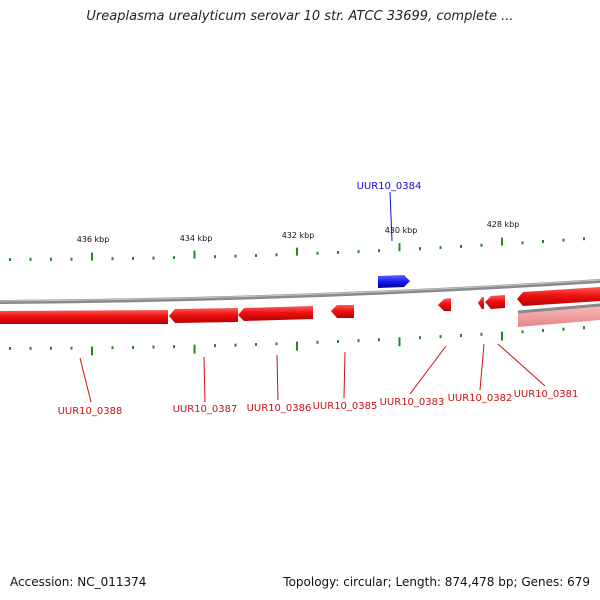 The image size is (600, 600). Describe the element at coordinates (90, 411) in the screenshot. I see `gene-label-uur10-0388: UUR10_0388` at that location.